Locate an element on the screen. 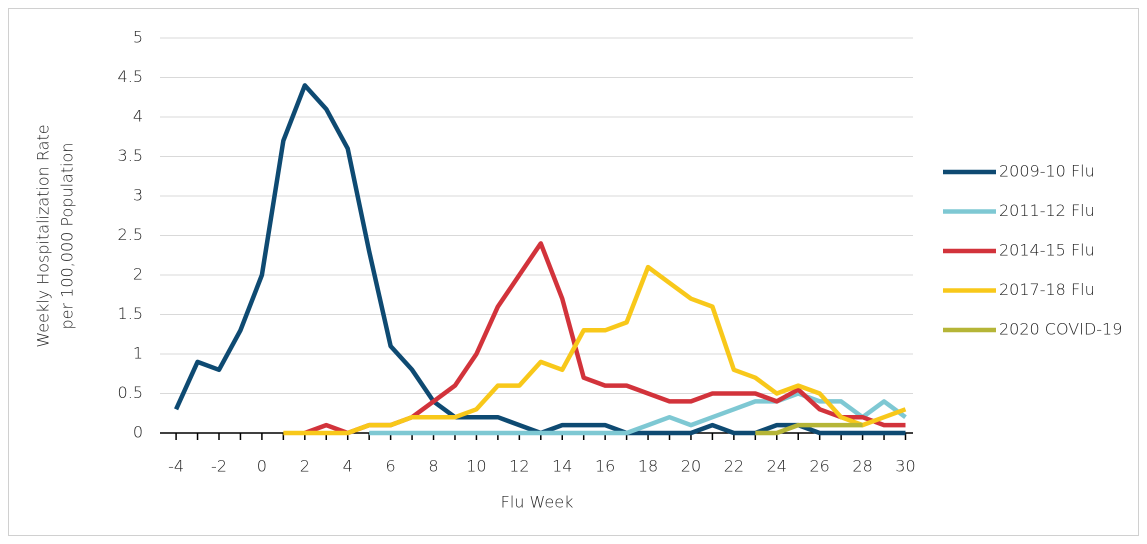 The image size is (1147, 544). y-tick-label: 0.5 is located at coordinates (130, 392).